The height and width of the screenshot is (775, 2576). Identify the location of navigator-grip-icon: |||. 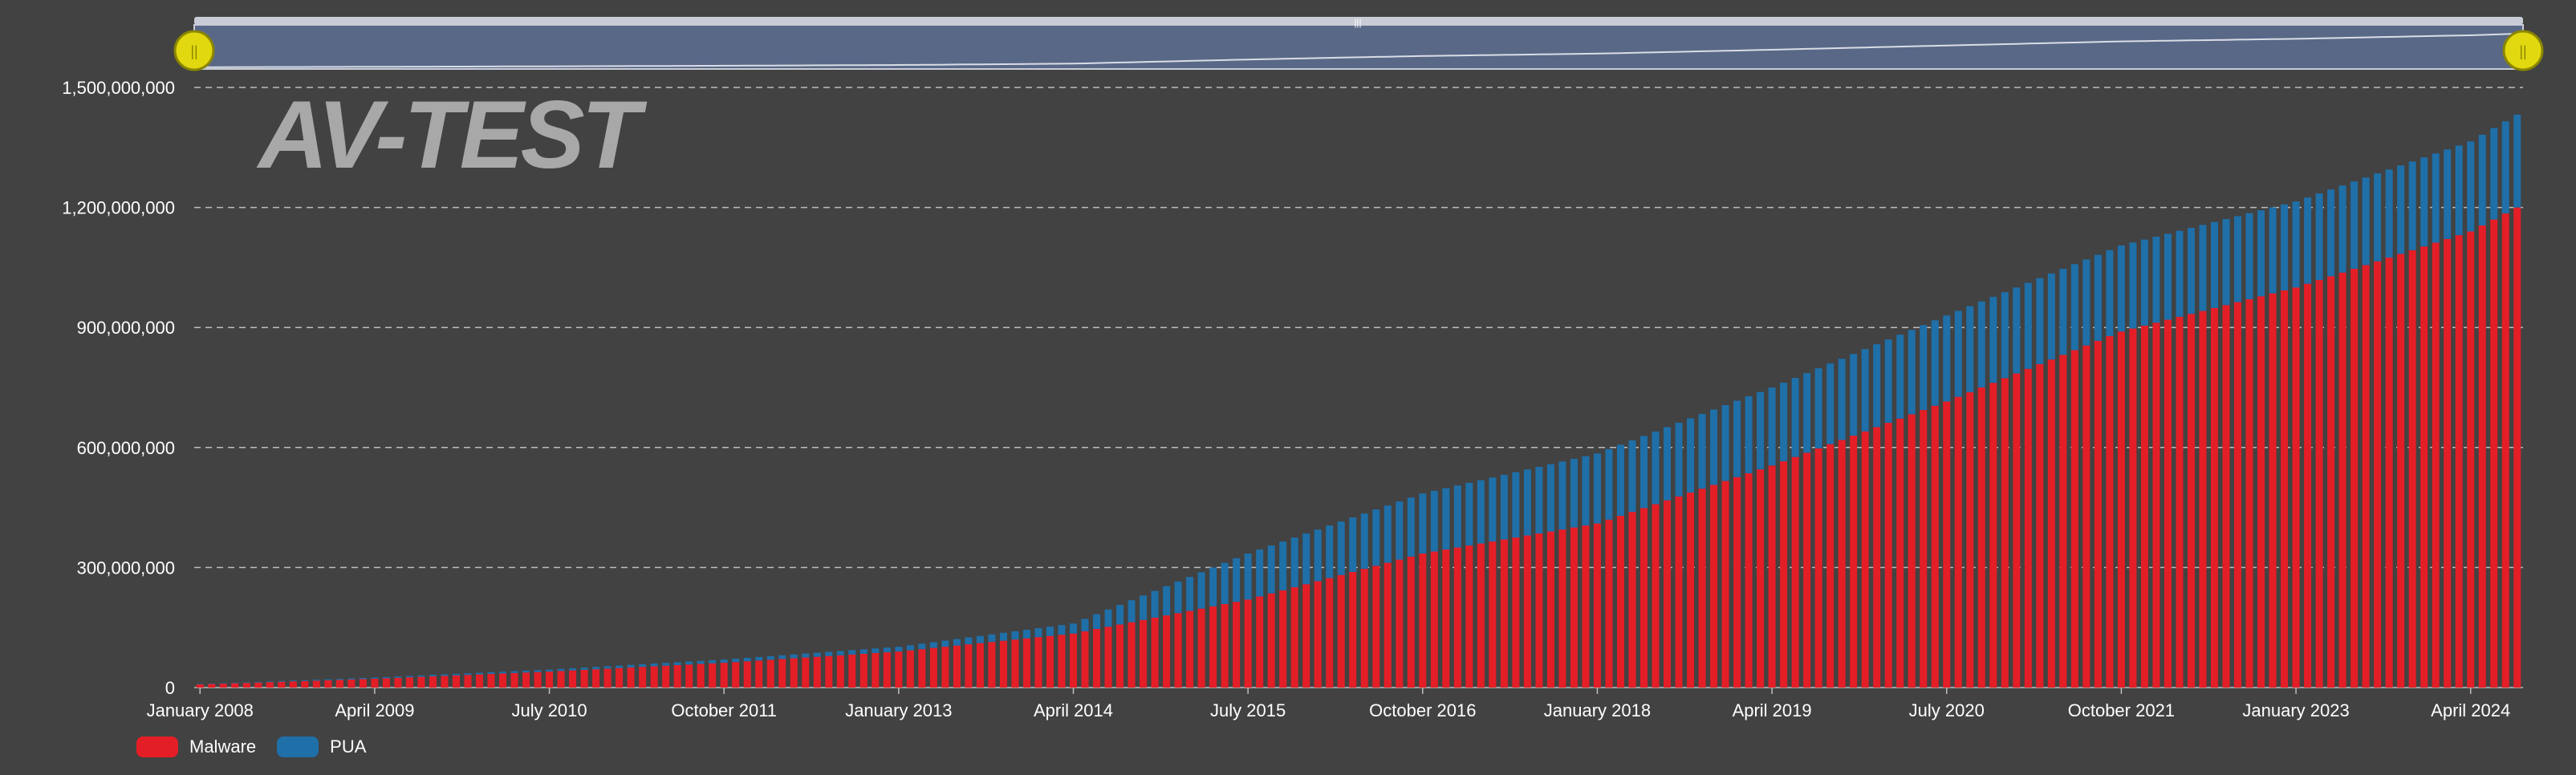
(1357, 22).